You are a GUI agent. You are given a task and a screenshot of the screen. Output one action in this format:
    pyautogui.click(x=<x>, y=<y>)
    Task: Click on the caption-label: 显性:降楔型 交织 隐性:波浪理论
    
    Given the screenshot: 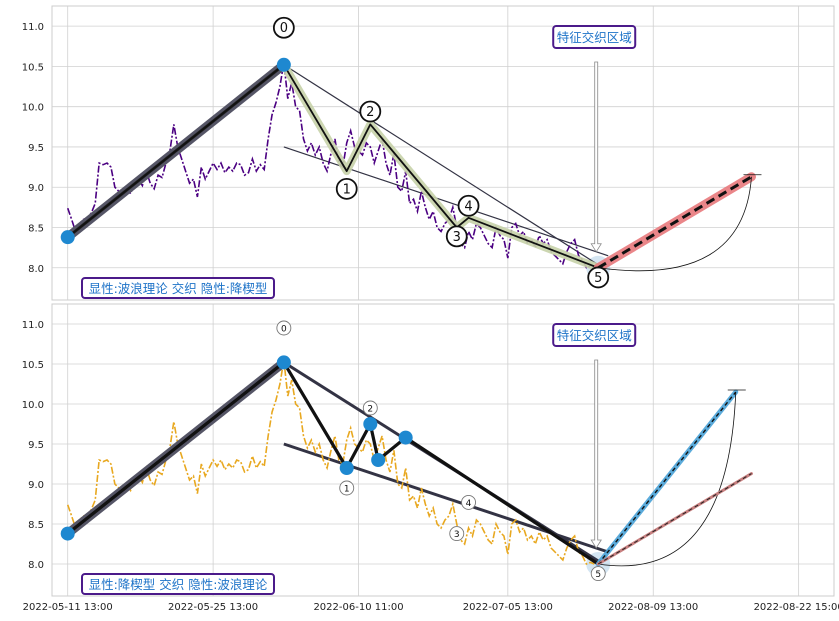 What is the action you would take?
    pyautogui.click(x=178, y=584)
    